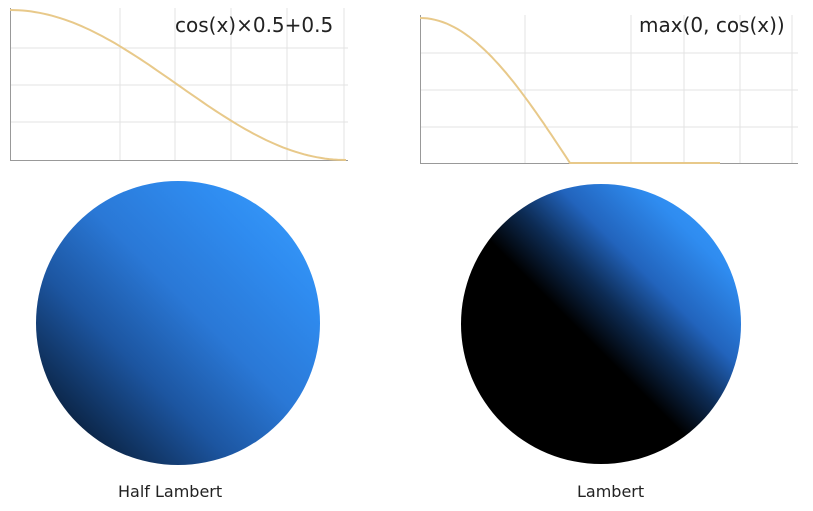  Describe the element at coordinates (611, 491) in the screenshot. I see `lambert-caption: Lambert` at that location.